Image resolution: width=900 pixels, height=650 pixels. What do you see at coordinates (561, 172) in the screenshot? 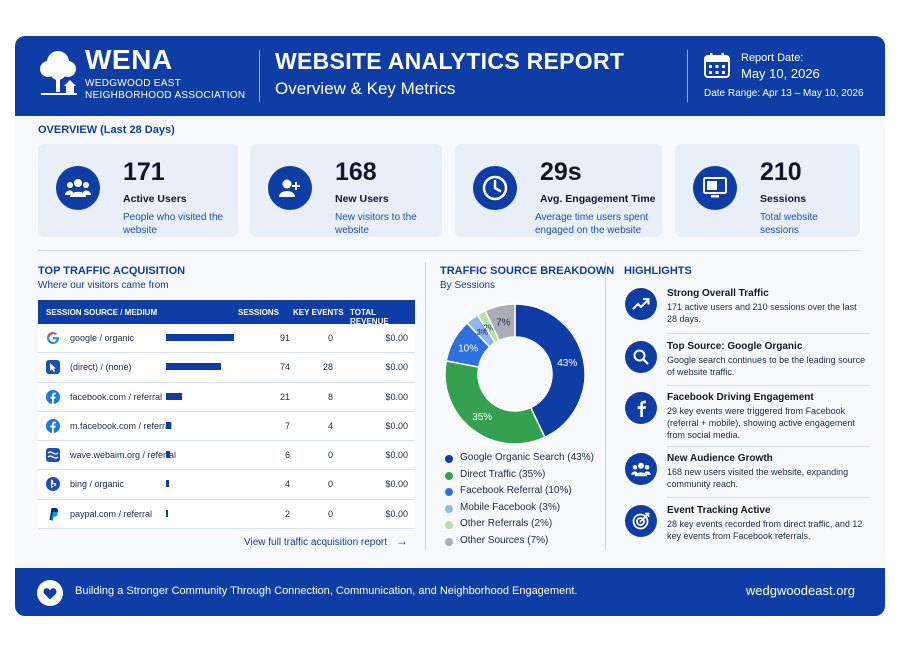
I see `metric-value: 29s` at bounding box center [561, 172].